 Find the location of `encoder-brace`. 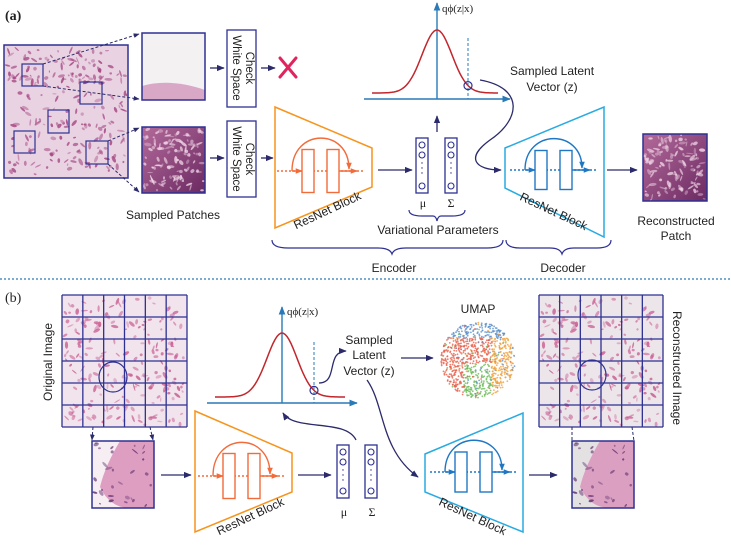

encoder-brace is located at coordinates (387, 247).